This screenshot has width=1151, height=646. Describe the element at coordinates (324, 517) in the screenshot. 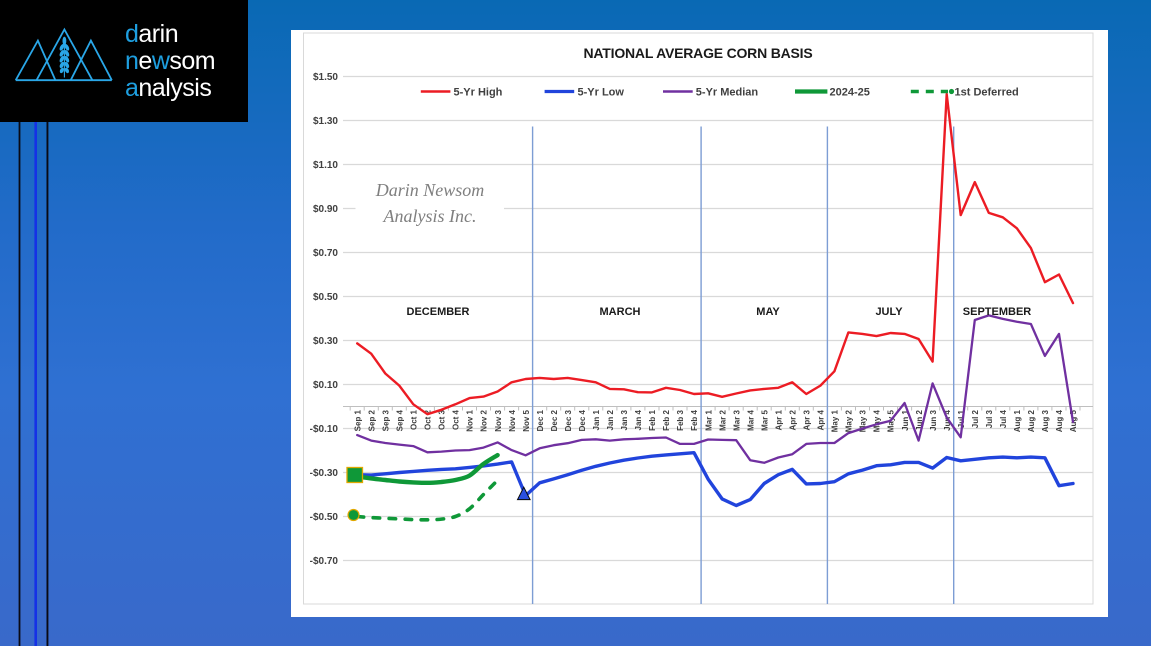

I see `svg-text: -$0.50` at that location.